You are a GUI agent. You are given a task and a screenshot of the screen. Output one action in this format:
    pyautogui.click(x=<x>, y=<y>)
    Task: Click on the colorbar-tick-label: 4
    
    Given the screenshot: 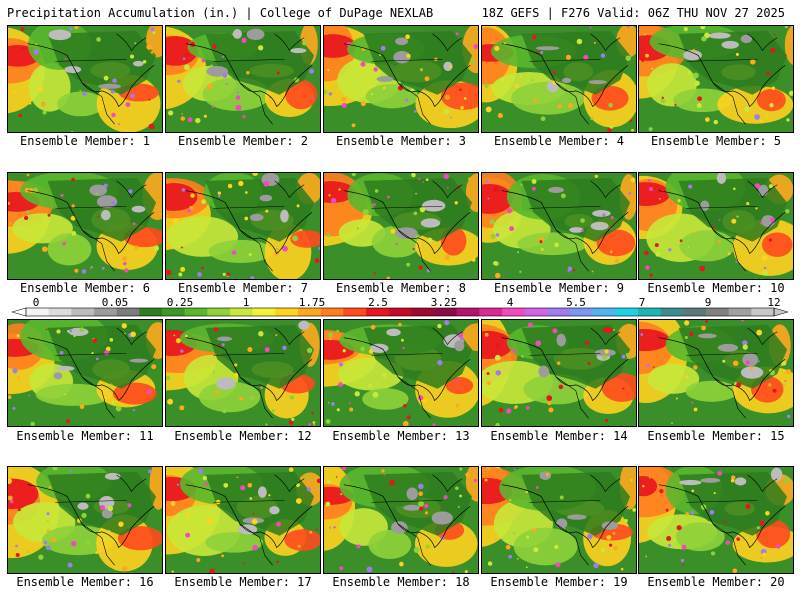 What is the action you would take?
    pyautogui.click(x=510, y=302)
    